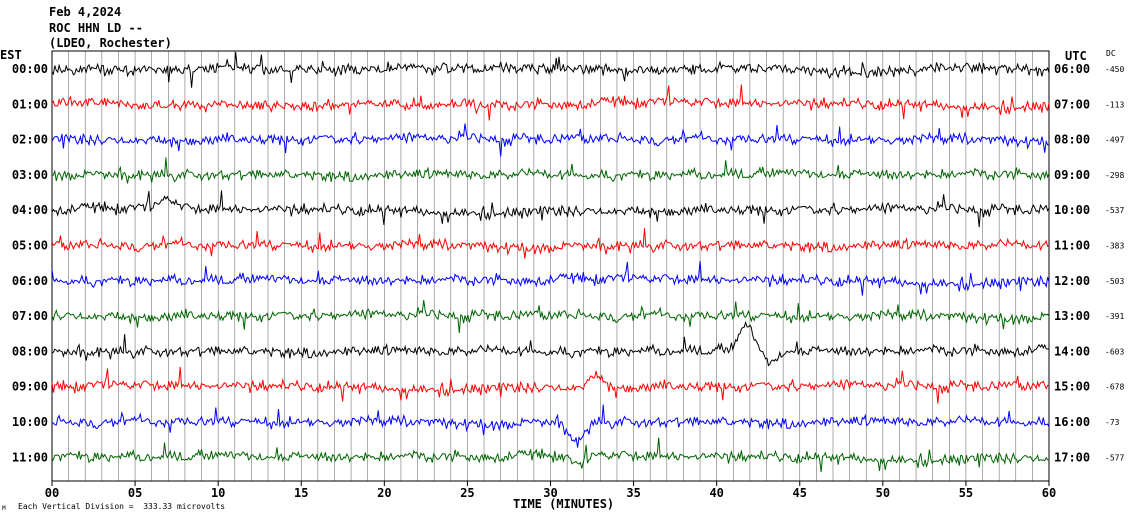  I want to click on utc-hour-label: 08:00, so click(1072, 140).